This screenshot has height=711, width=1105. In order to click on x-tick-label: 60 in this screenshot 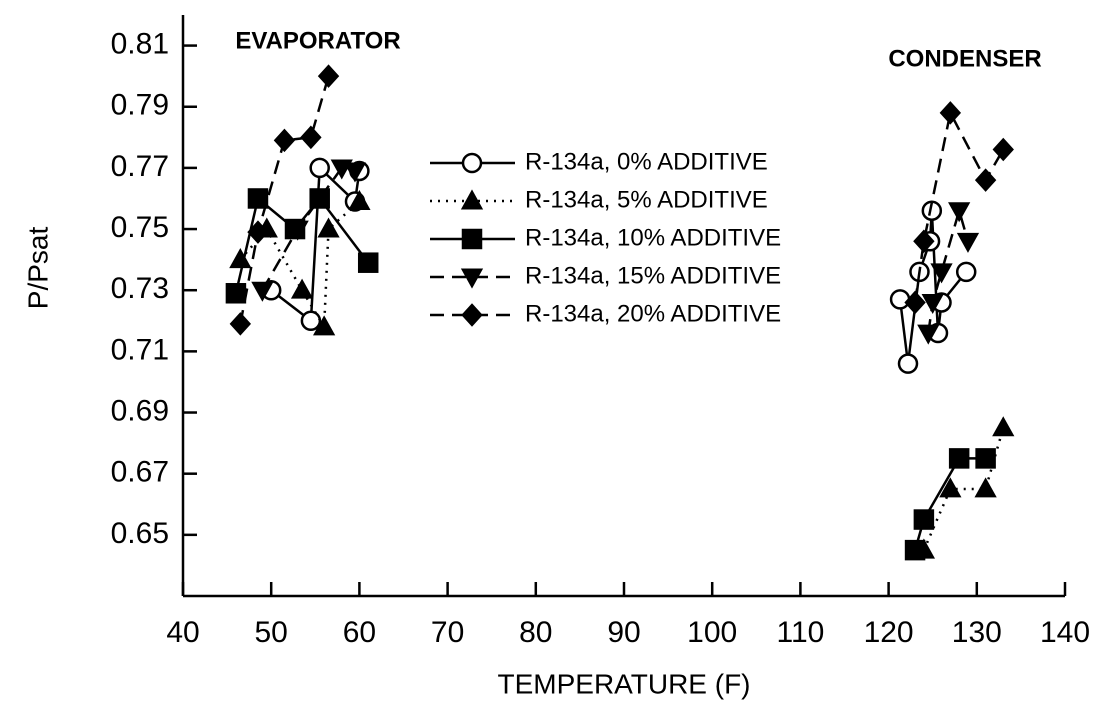, I will do `click(359, 632)`.